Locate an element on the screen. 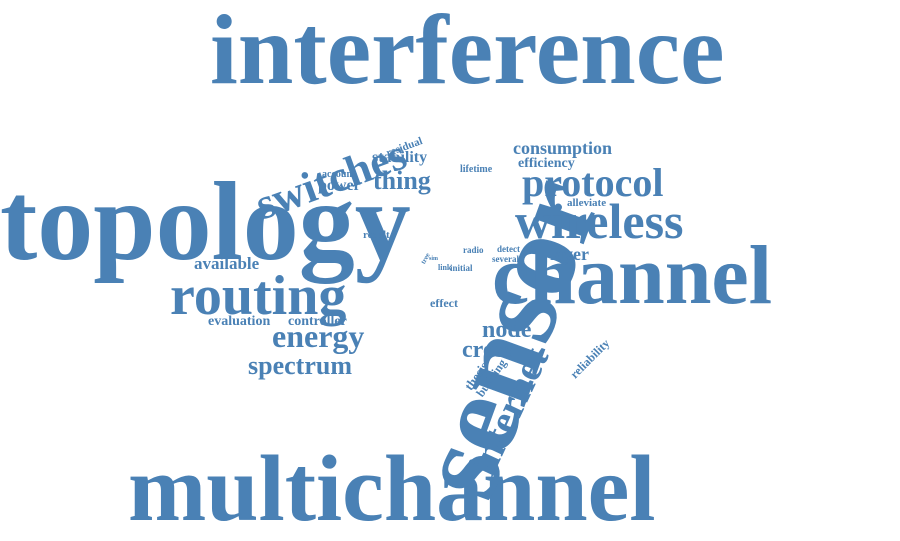 Image resolution: width=900 pixels, height=541 pixels. word-multichannel: multichannel is located at coordinates (392, 489).